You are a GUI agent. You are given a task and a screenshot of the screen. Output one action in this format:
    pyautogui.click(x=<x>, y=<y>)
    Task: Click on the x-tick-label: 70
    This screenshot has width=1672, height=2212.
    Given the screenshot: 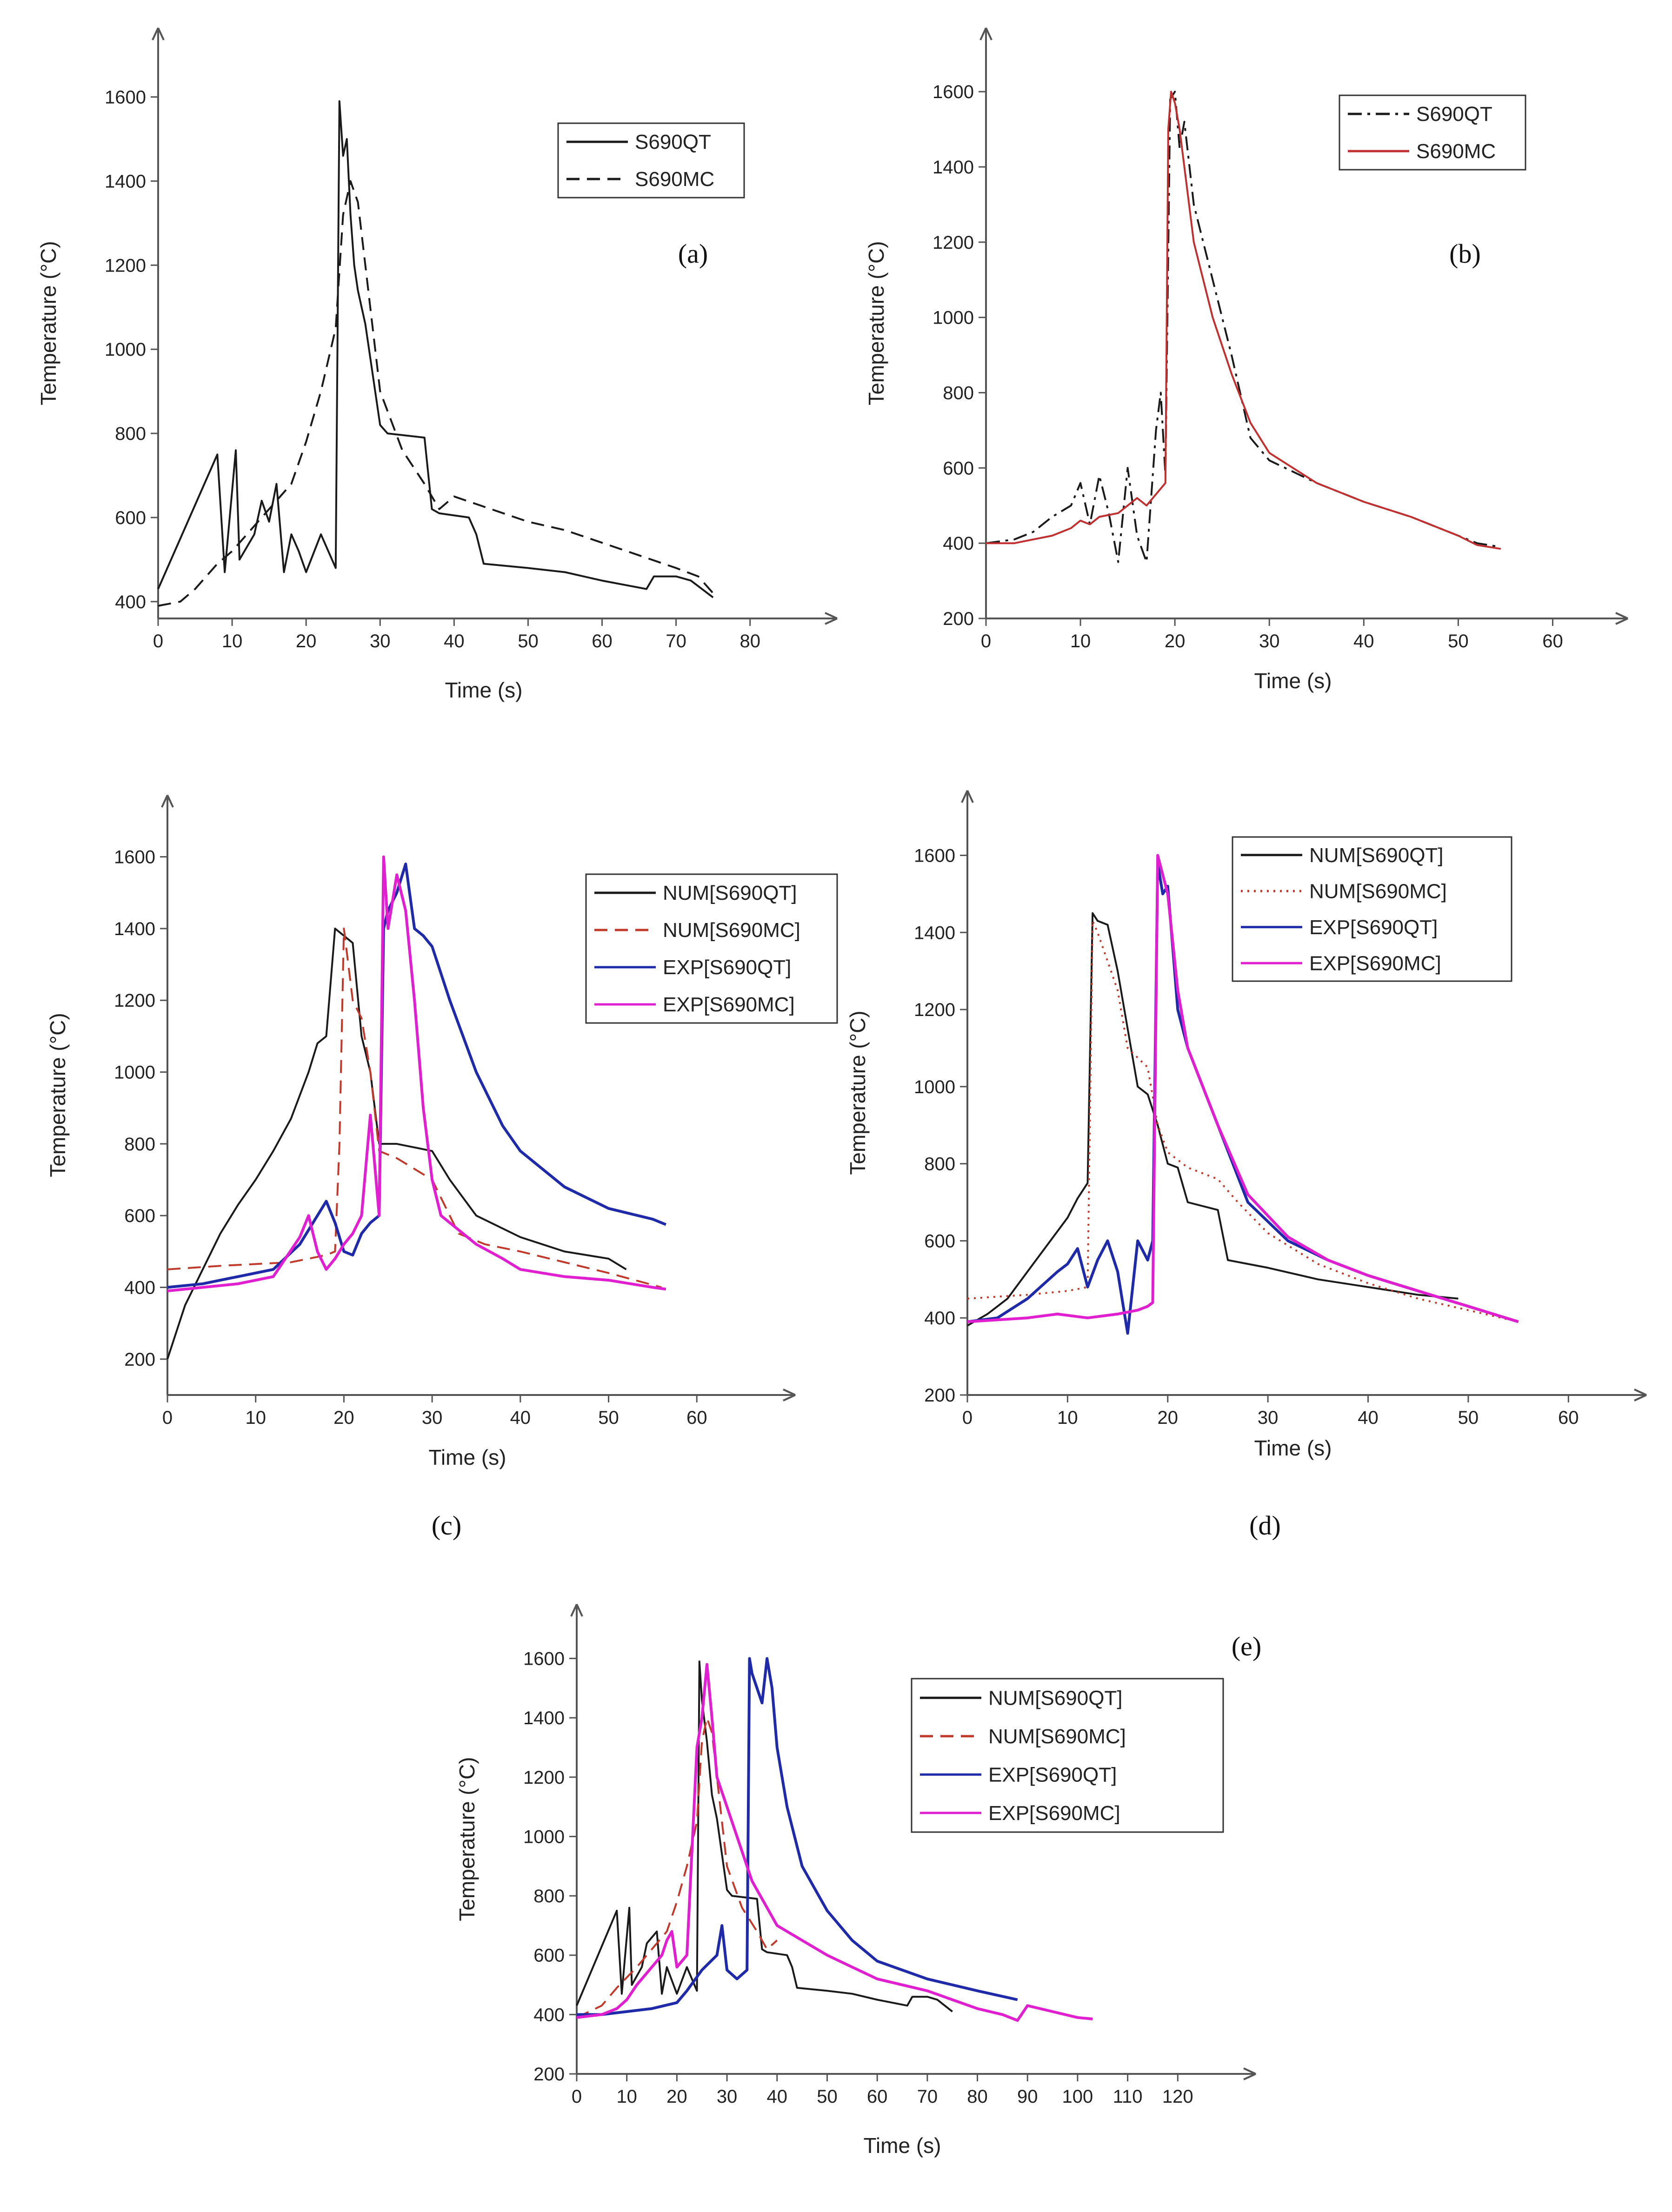 What is the action you would take?
    pyautogui.click(x=927, y=2096)
    